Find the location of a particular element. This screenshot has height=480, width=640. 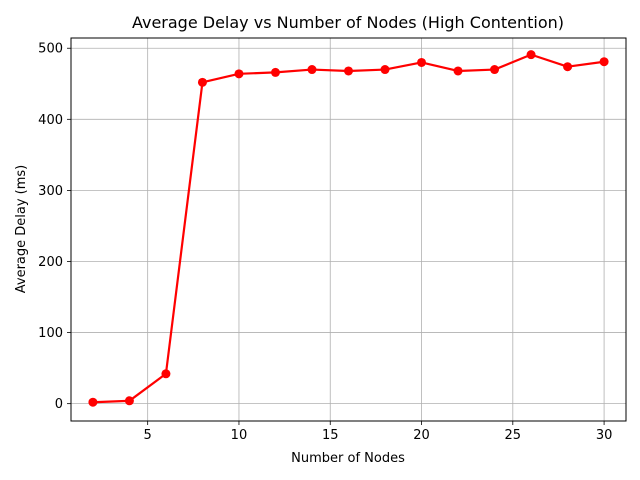

y-tick-label: 0 is located at coordinates (59, 404).